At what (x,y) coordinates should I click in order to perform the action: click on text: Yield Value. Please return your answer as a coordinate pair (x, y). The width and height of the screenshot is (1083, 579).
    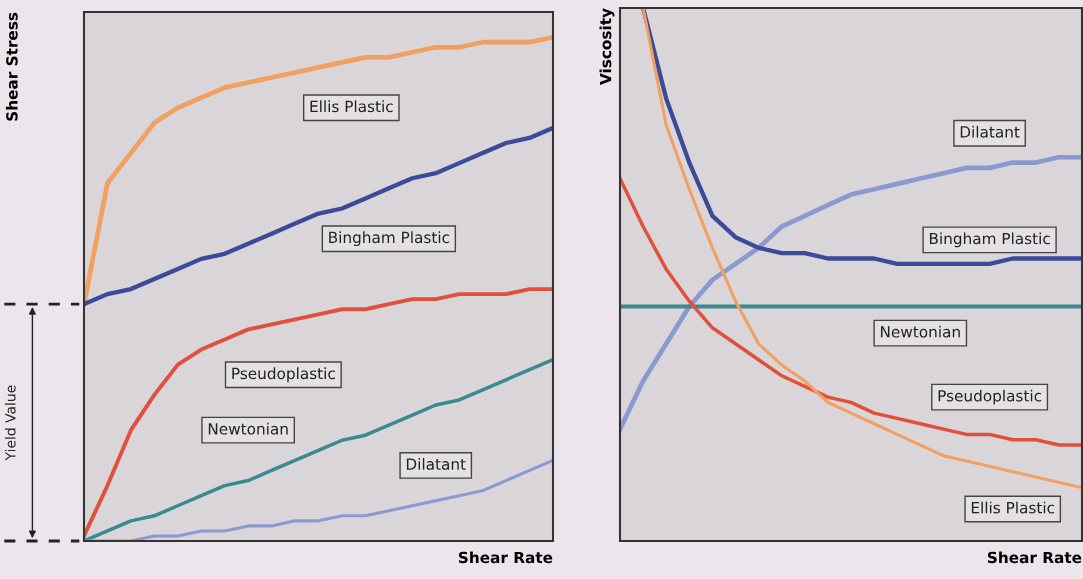
    Looking at the image, I should click on (10, 423).